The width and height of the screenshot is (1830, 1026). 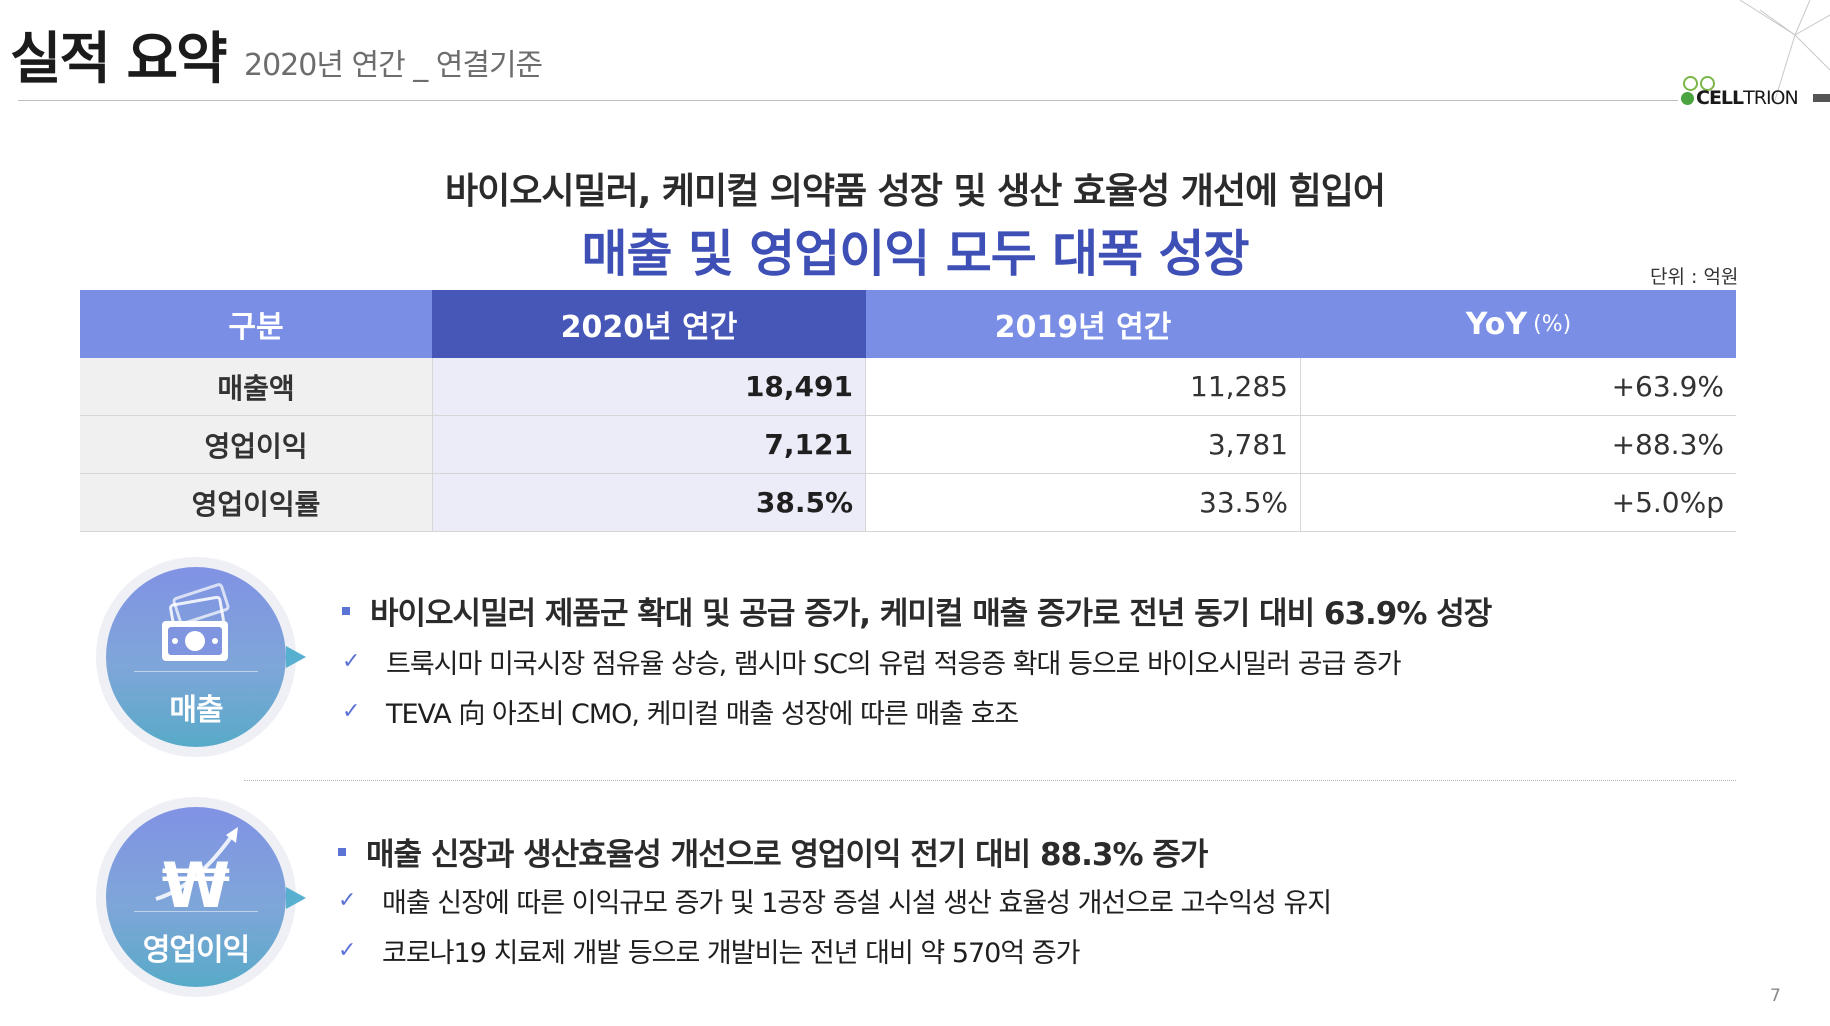 I want to click on header-yoy-unit: (%), so click(x=1552, y=324).